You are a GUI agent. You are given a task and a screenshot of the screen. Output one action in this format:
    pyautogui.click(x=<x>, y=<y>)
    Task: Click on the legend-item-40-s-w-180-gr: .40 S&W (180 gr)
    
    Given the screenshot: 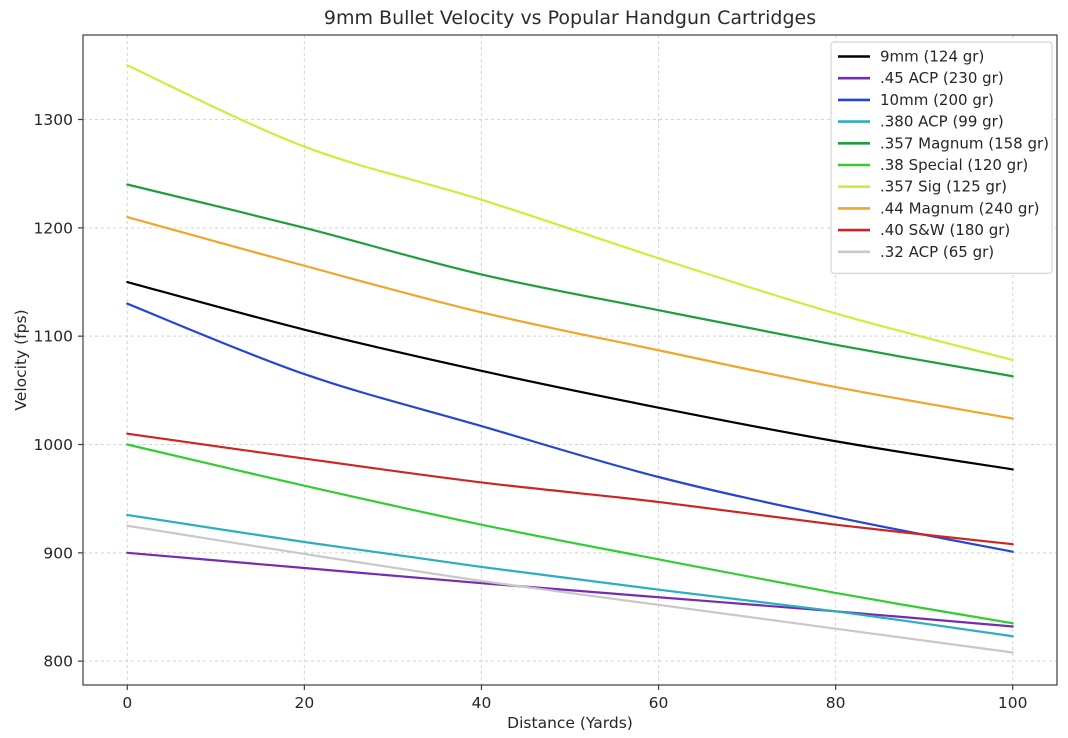 What is the action you would take?
    pyautogui.click(x=924, y=230)
    